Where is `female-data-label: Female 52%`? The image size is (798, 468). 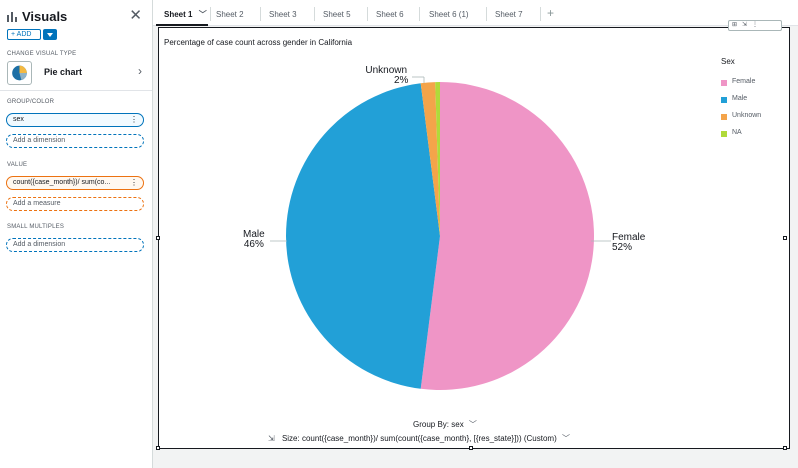
female-data-label: Female 52% is located at coordinates (628, 243).